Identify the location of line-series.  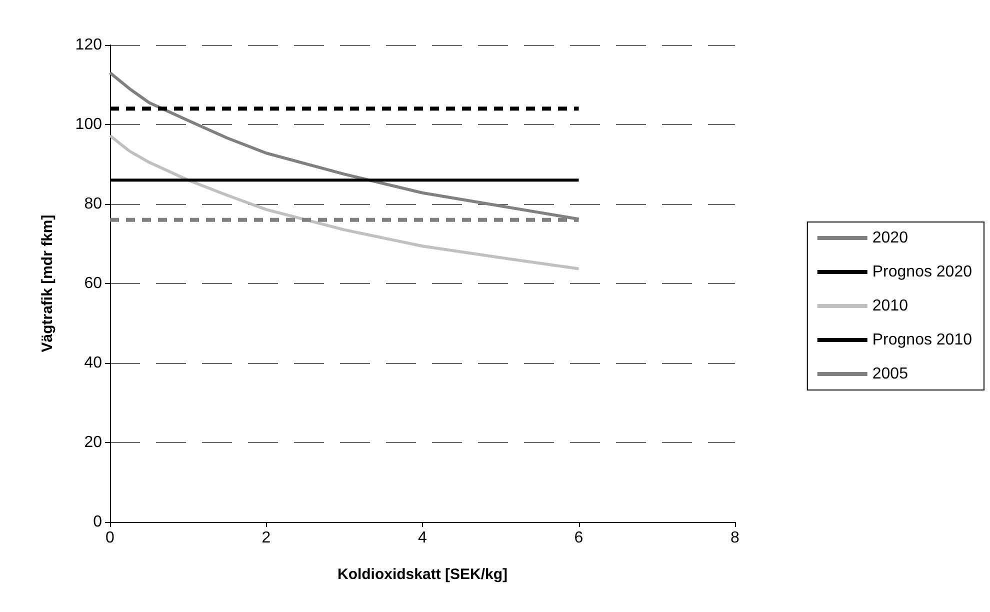
(344, 202).